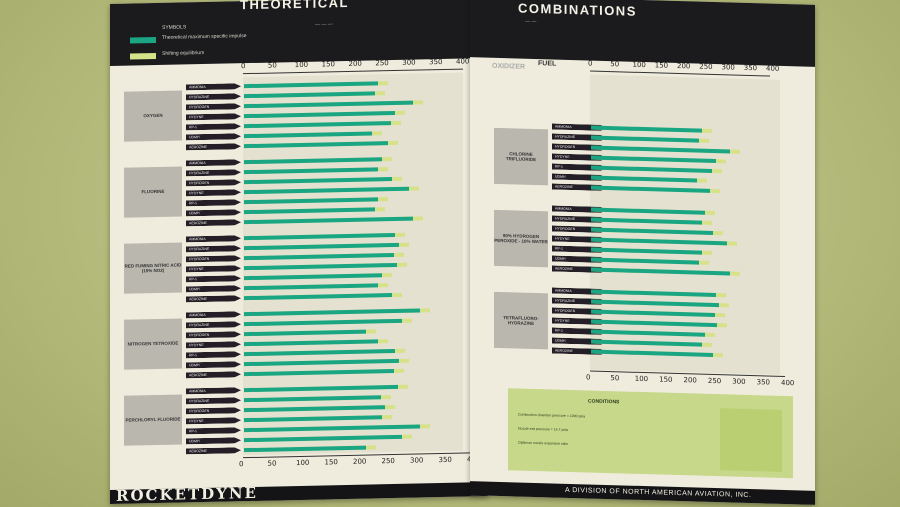 The width and height of the screenshot is (900, 507). Describe the element at coordinates (143, 56) in the screenshot. I see `legend-swatch-yellow` at that location.